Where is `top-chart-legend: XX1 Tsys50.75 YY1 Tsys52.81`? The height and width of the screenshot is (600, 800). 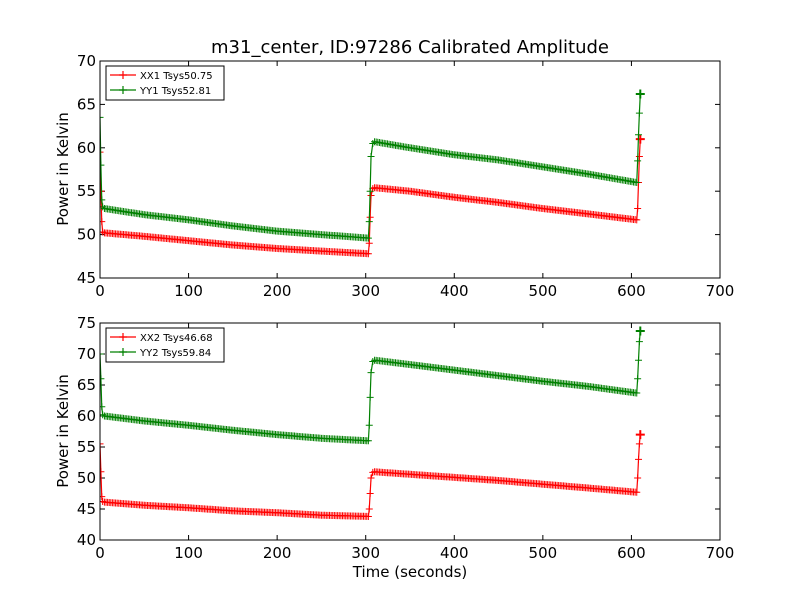 top-chart-legend: XX1 Tsys50.75 YY1 Tsys52.81 is located at coordinates (165, 83).